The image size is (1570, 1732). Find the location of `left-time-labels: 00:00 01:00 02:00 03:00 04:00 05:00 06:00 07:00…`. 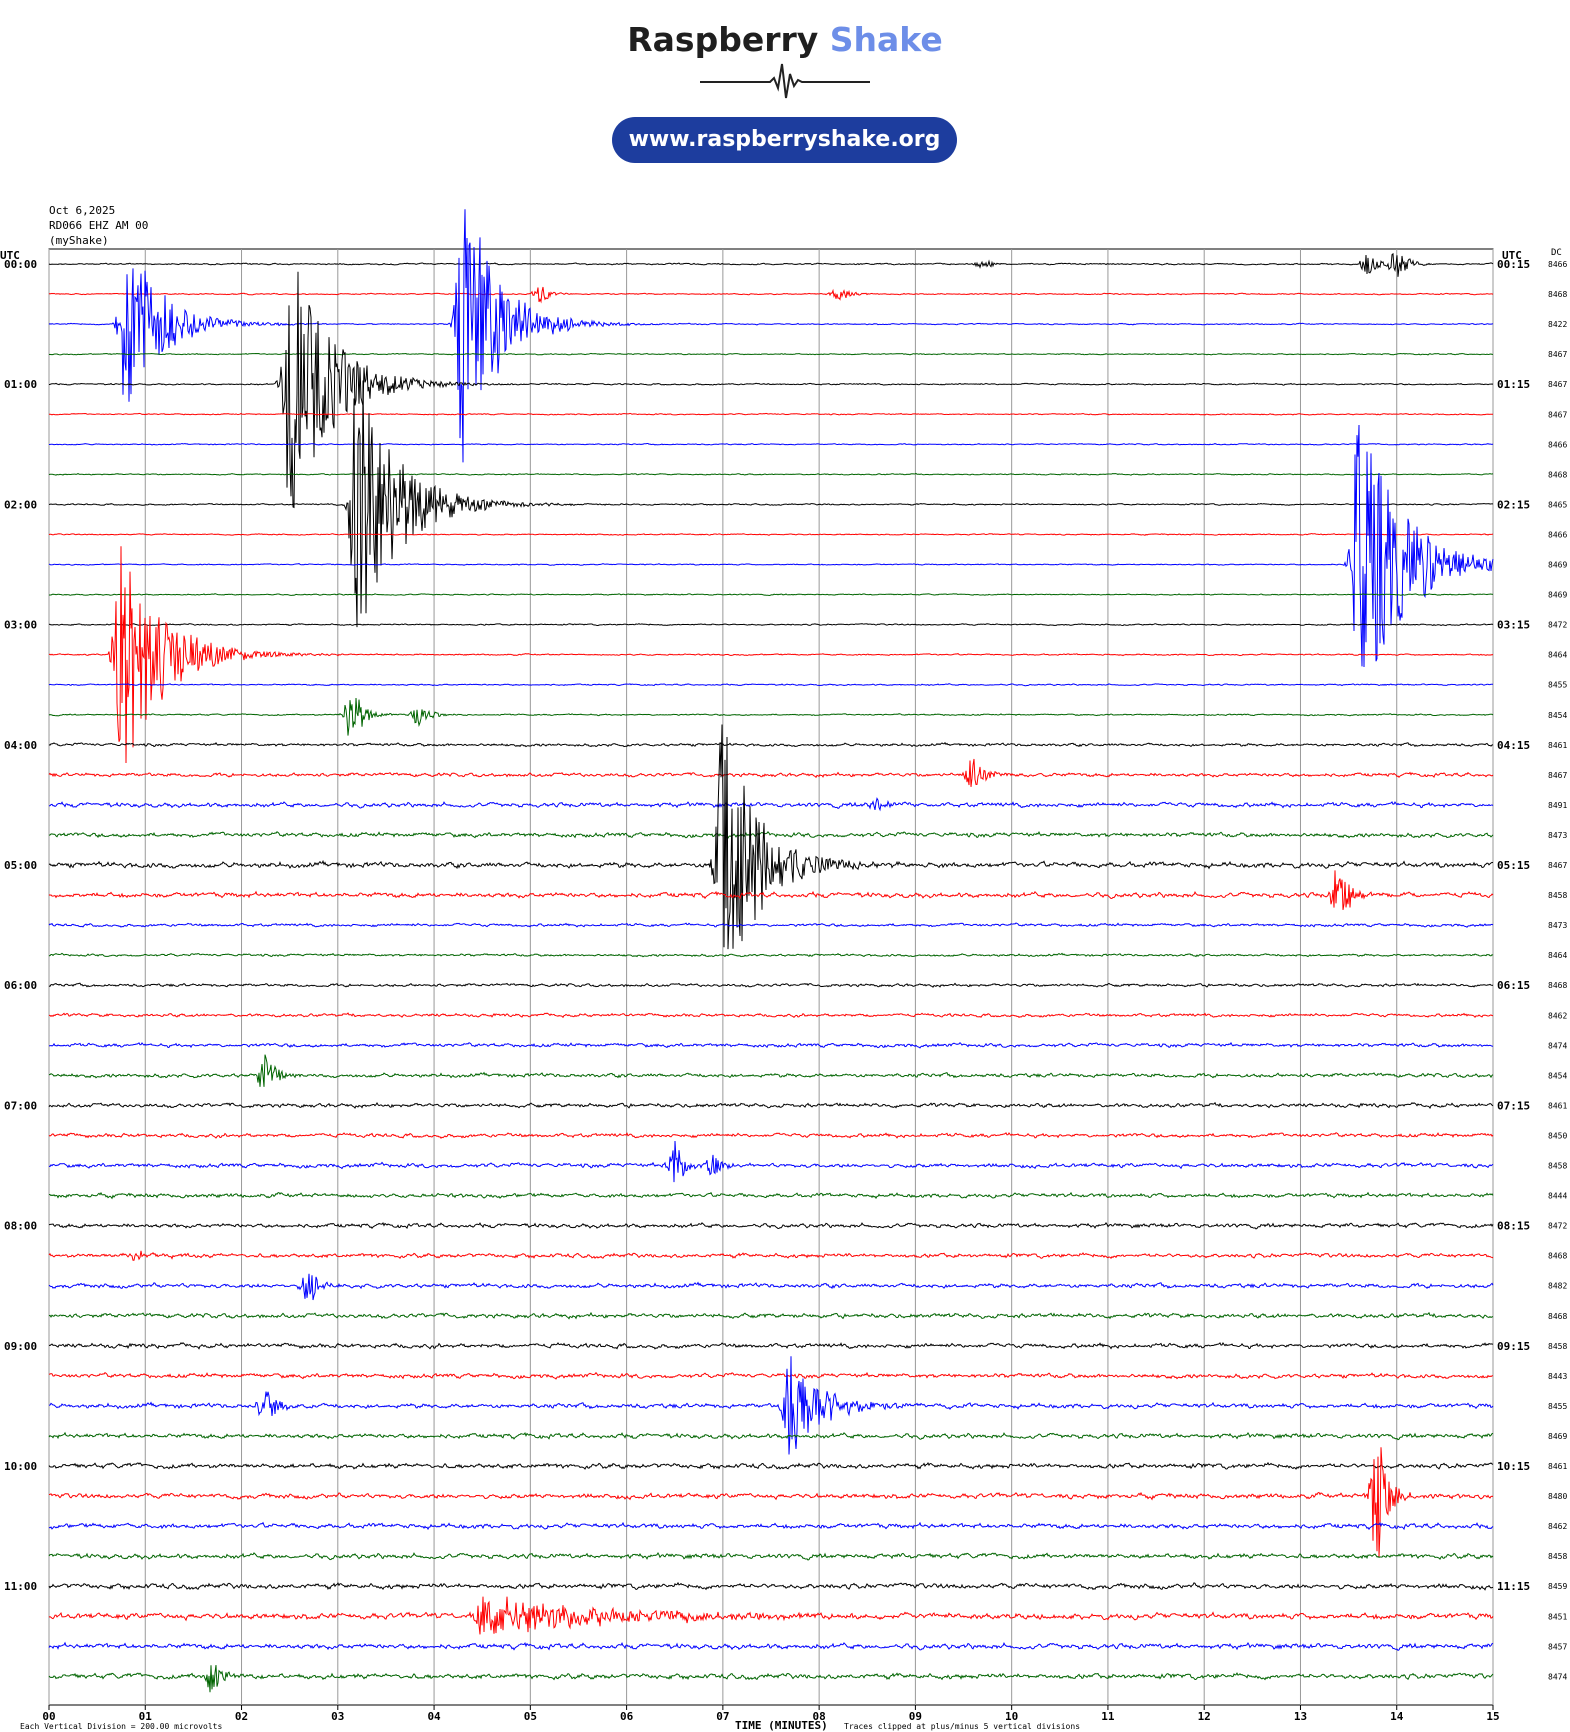

left-time-labels: 00:00 01:00 02:00 03:00 04:00 05:00 06:00 07:00… is located at coordinates (20, 925).